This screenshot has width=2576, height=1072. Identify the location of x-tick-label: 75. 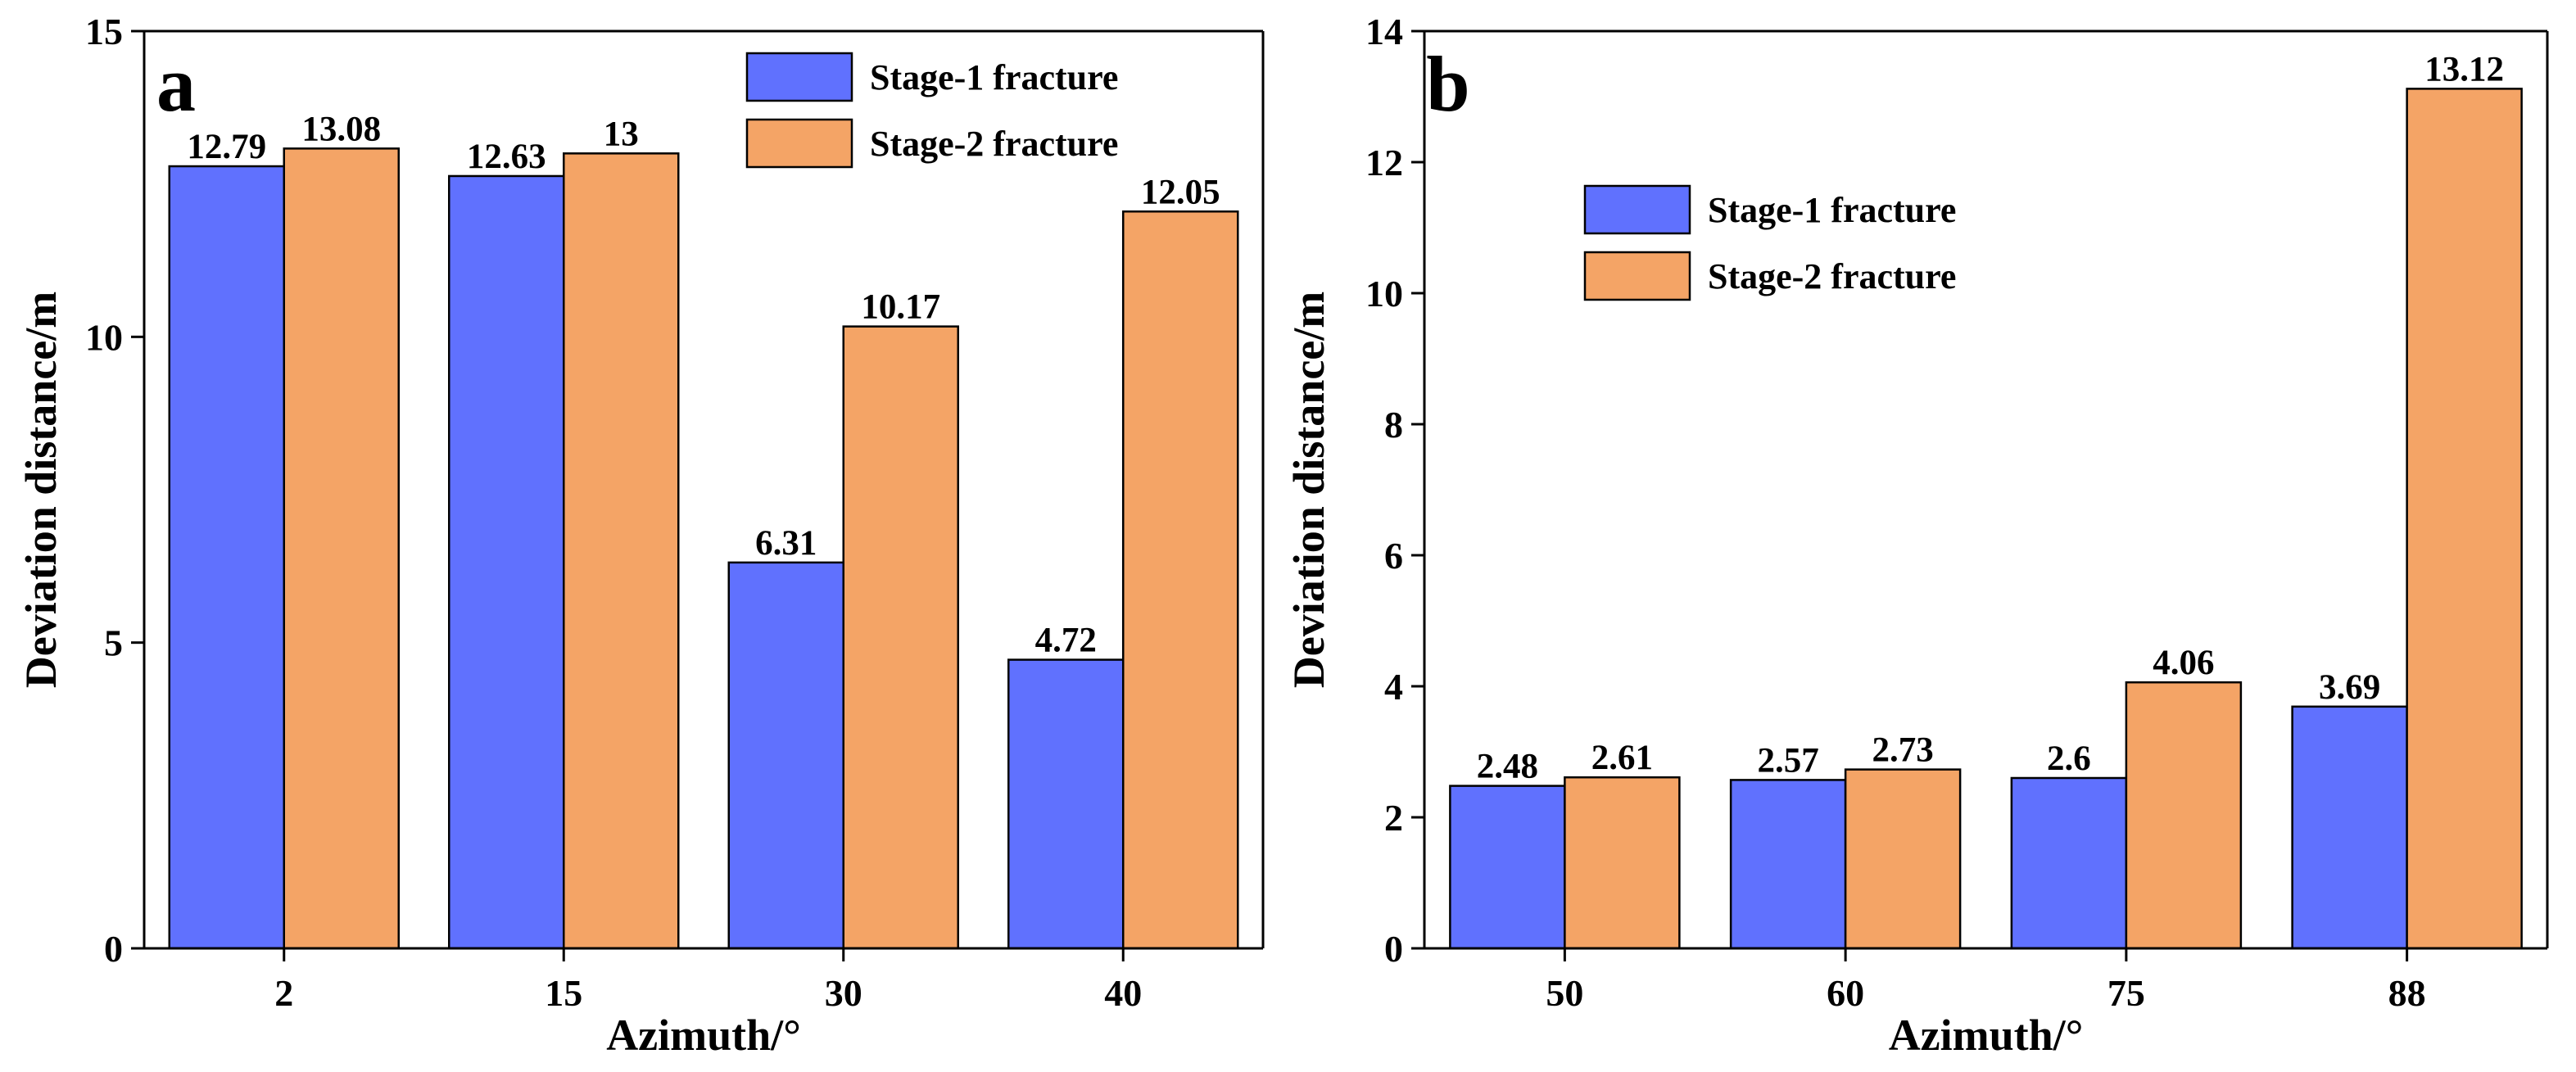
(2126, 993).